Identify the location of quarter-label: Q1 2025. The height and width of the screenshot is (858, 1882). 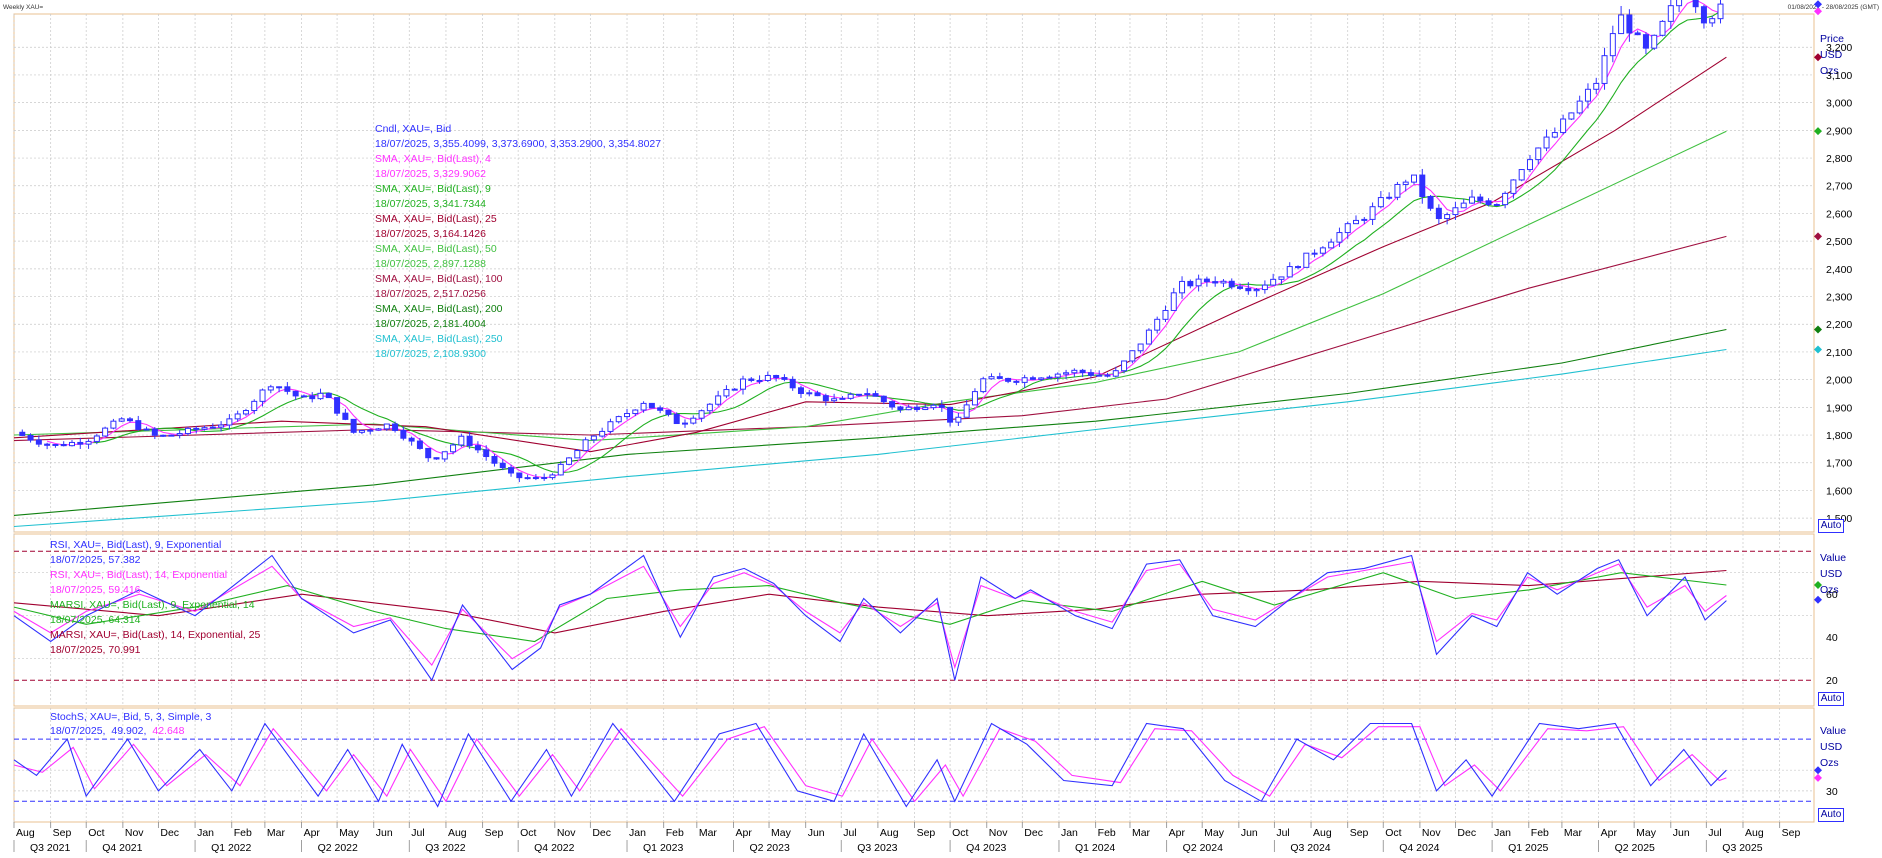
(1528, 848).